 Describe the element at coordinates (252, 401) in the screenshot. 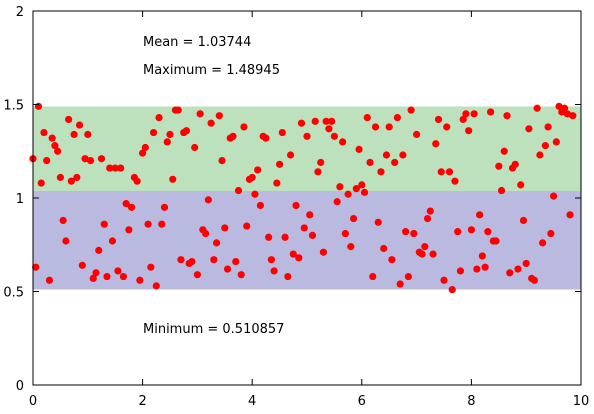

I see `x-tick-label: 4` at that location.